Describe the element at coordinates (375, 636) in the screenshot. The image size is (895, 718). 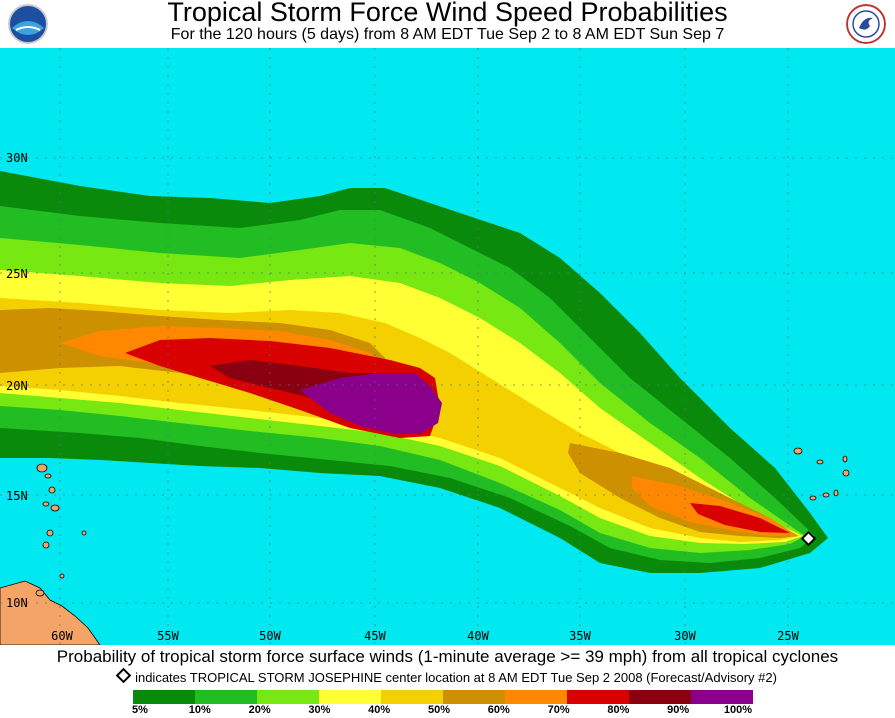
I see `lon-label-45w: 45W` at that location.